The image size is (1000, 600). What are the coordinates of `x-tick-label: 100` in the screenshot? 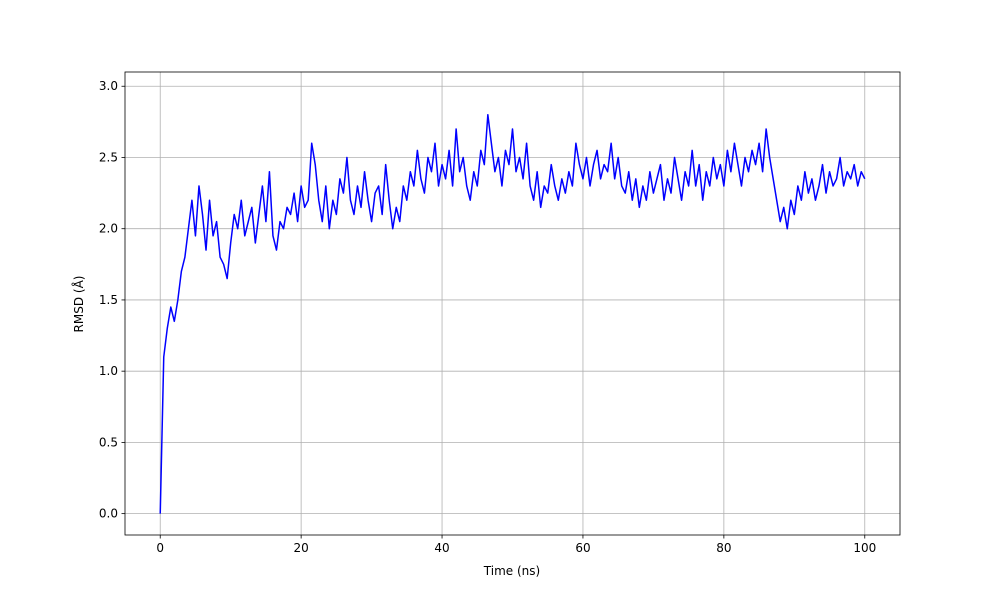 It's located at (864, 548).